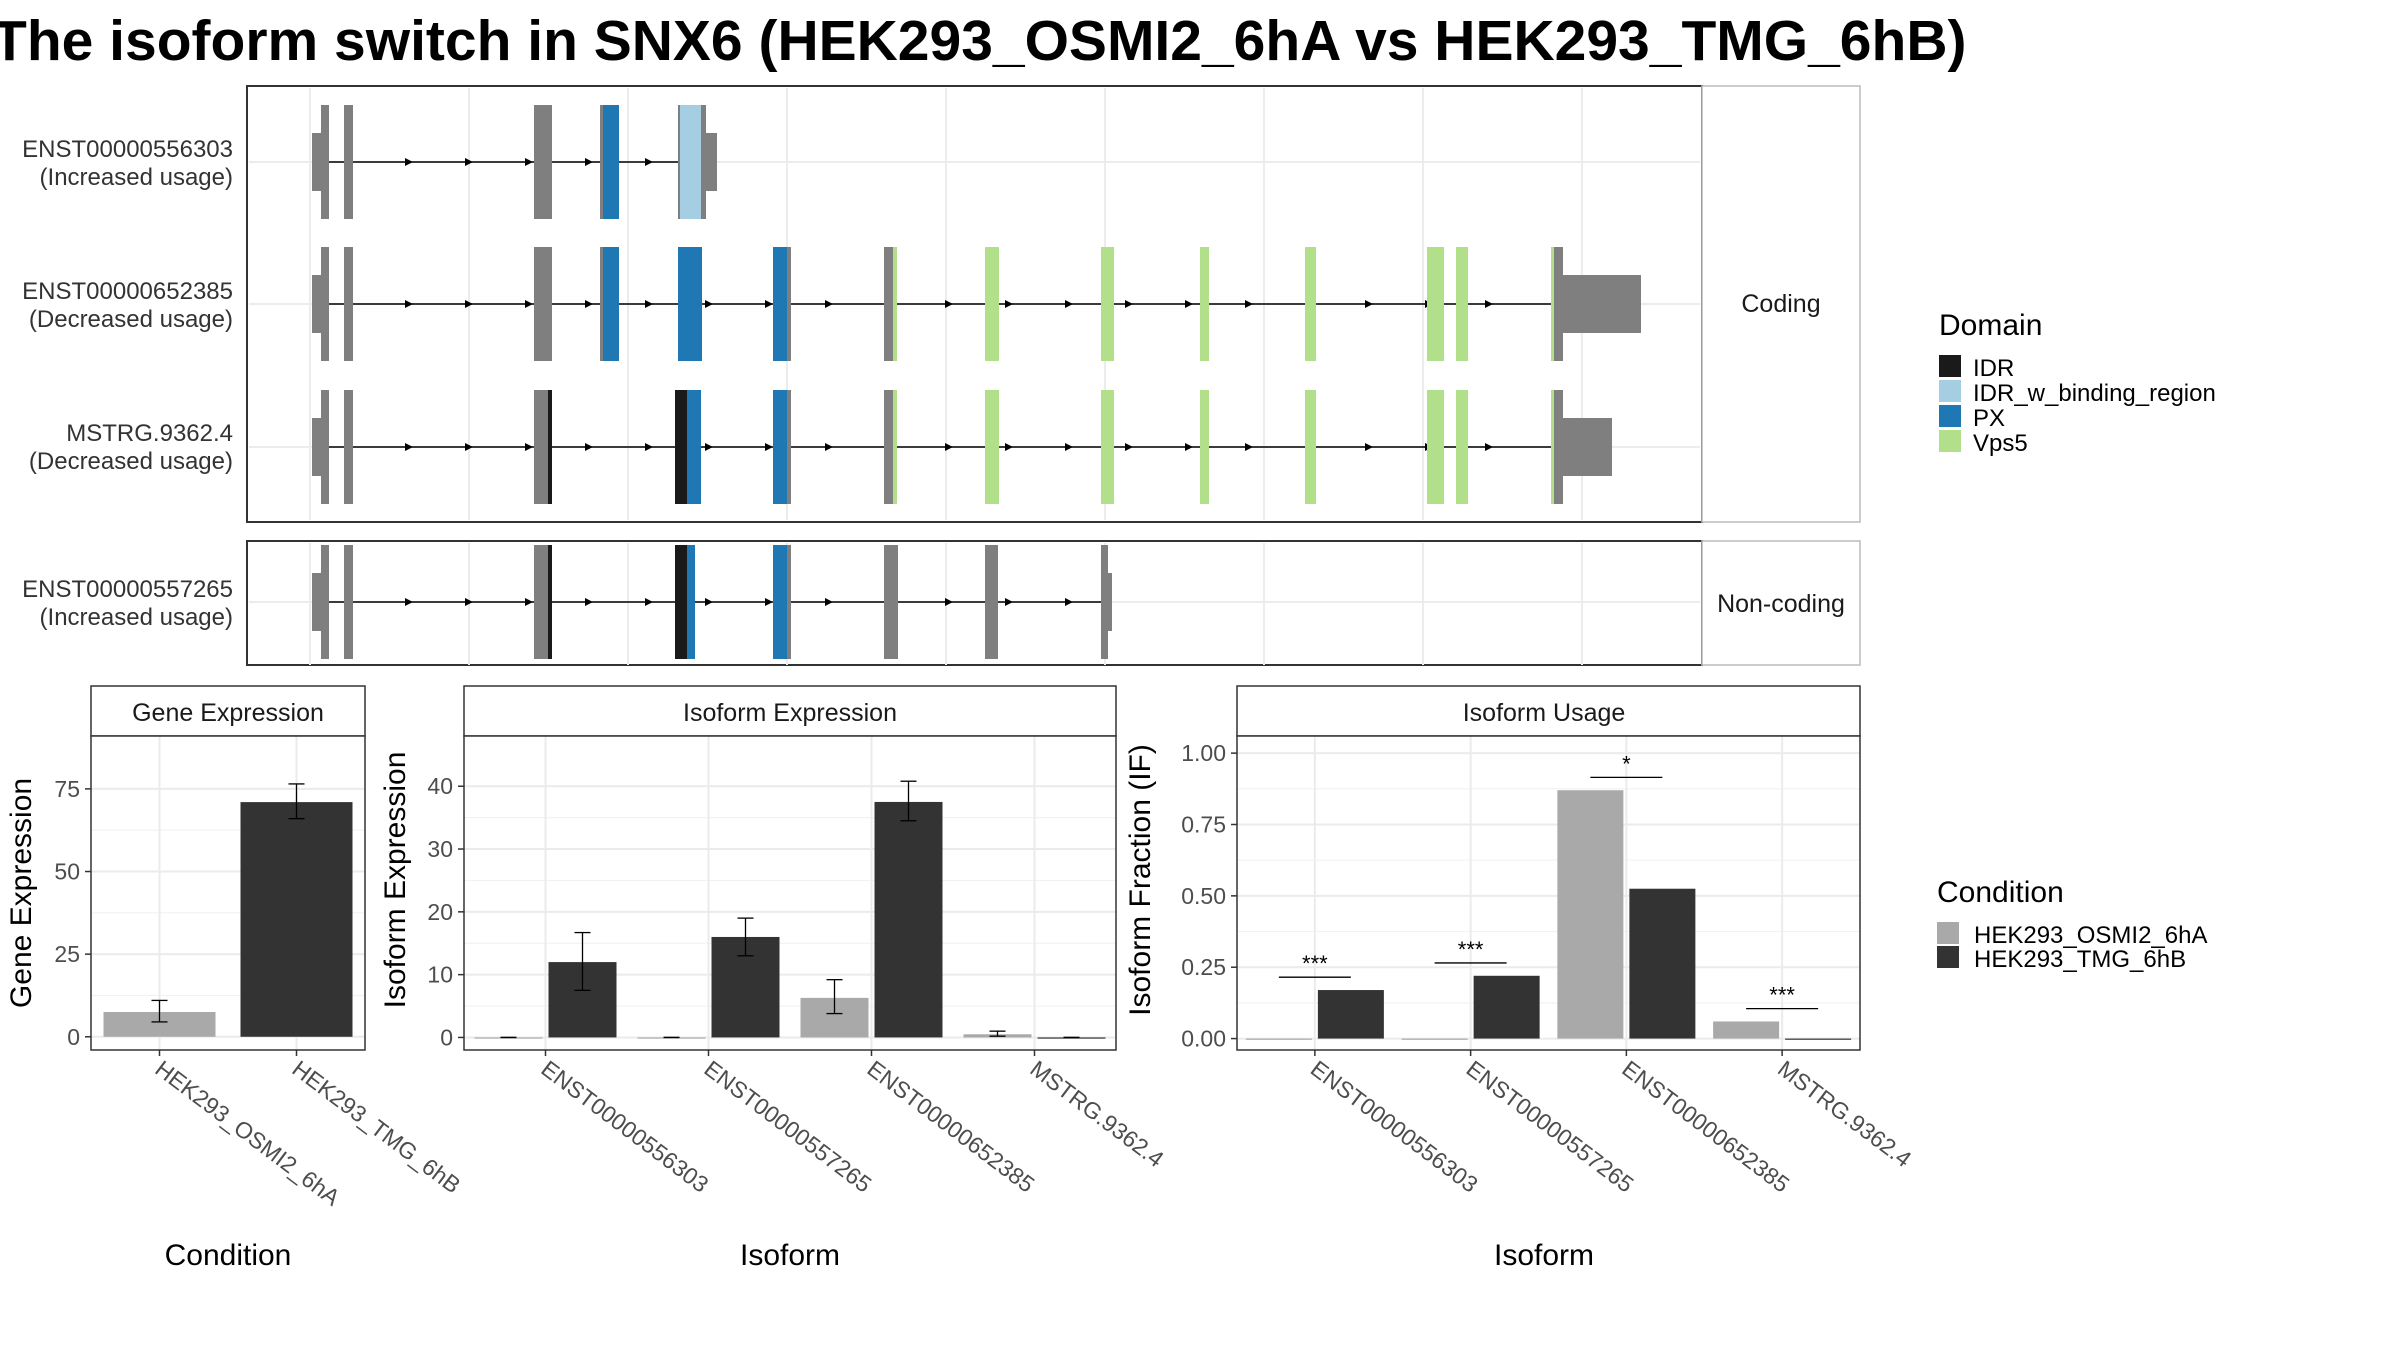  What do you see at coordinates (1203, 753) in the screenshot?
I see `y-tick-label: 1.00` at bounding box center [1203, 753].